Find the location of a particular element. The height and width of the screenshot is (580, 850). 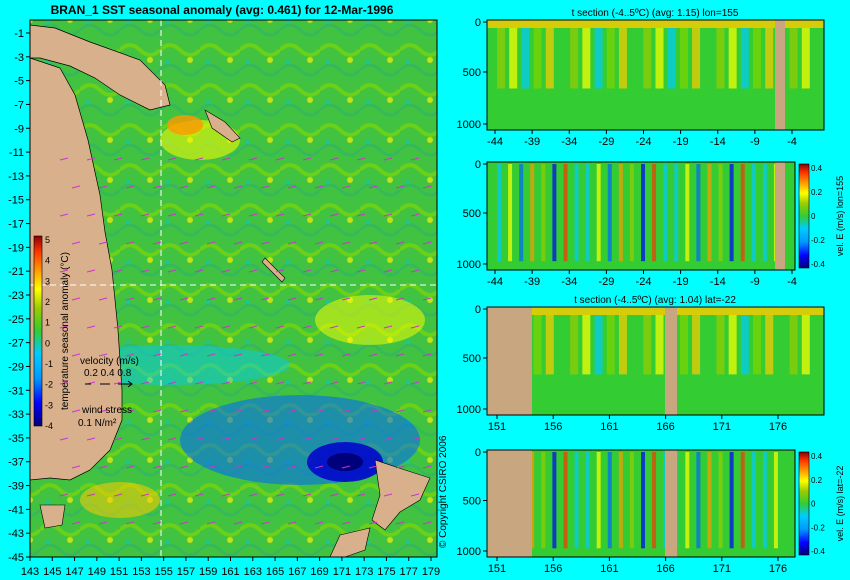

section-y-tick-label: 1000 is located at coordinates (469, 265).